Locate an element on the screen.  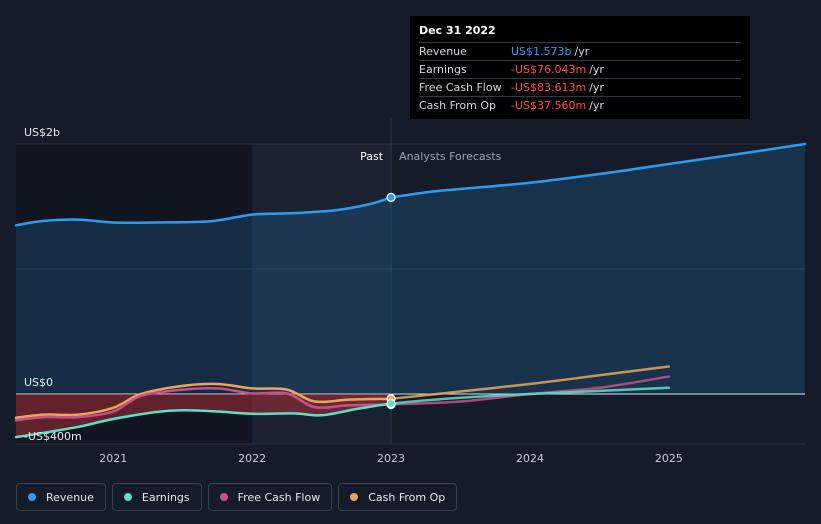
earnings-negative-area is located at coordinates (204, 416).